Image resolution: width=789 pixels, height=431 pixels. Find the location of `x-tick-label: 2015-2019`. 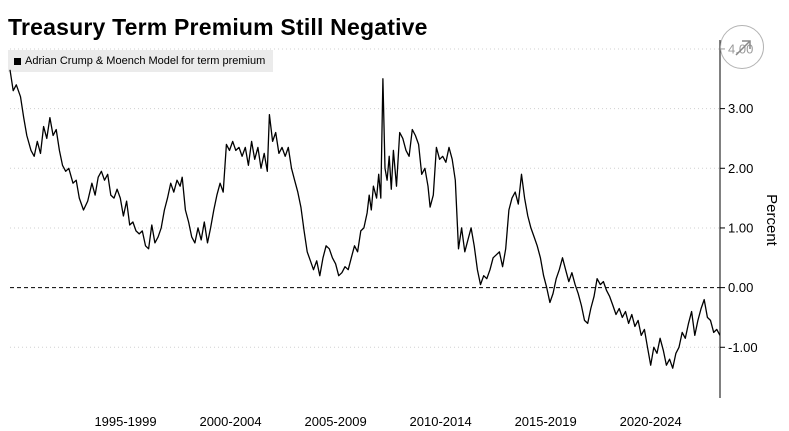

x-tick-label: 2015-2019 is located at coordinates (546, 421).